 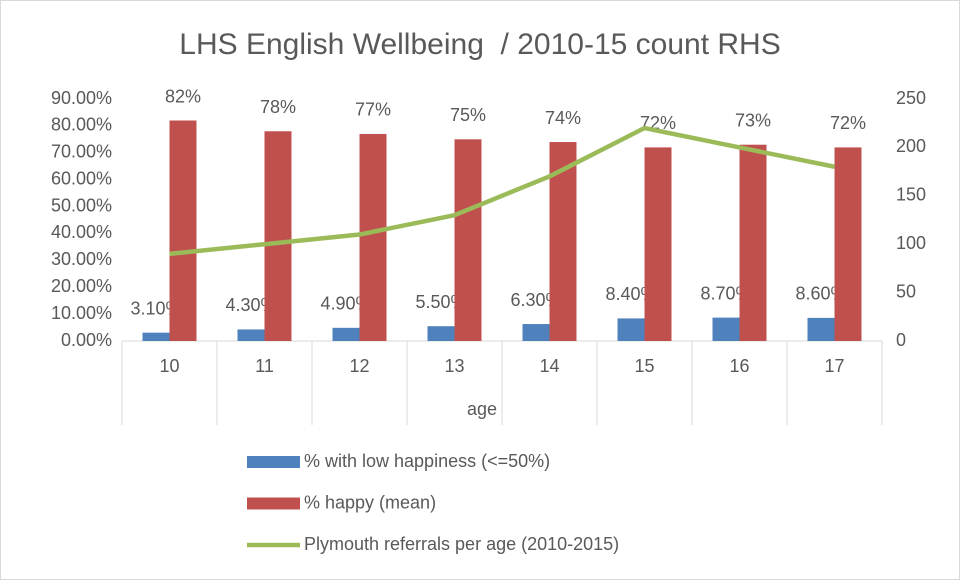 I want to click on data-label: 8.60%, so click(x=820, y=294).